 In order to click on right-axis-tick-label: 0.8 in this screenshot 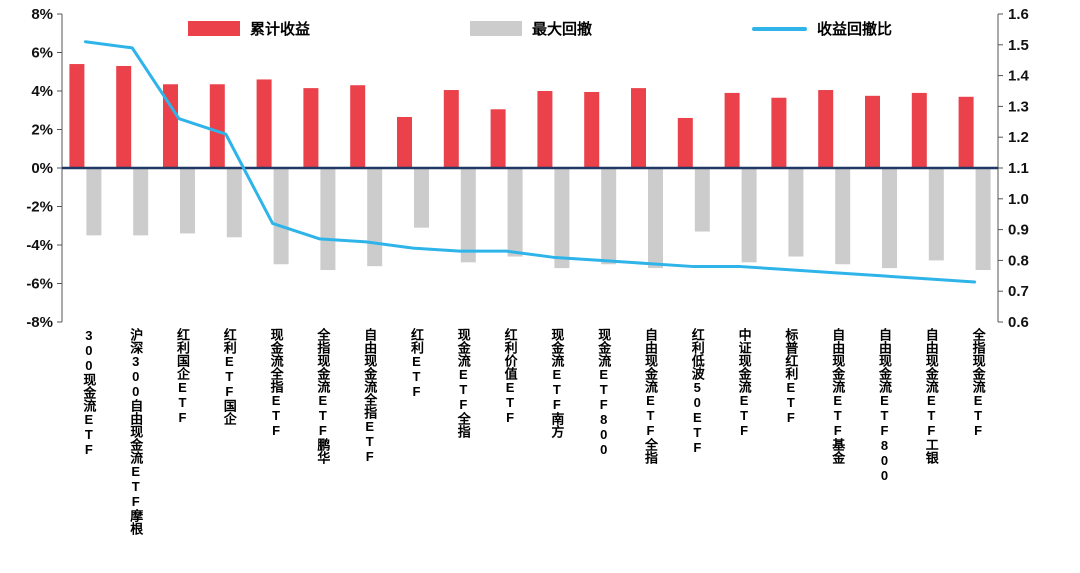, I will do `click(1018, 260)`.